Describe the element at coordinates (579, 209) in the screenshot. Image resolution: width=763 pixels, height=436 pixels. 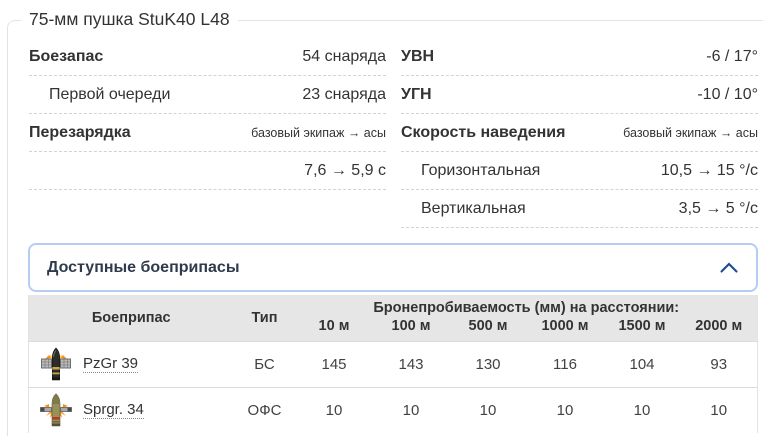
I see `stat-row-aim-vertical: Вертикальная 3,5 → 5 °/с` at that location.